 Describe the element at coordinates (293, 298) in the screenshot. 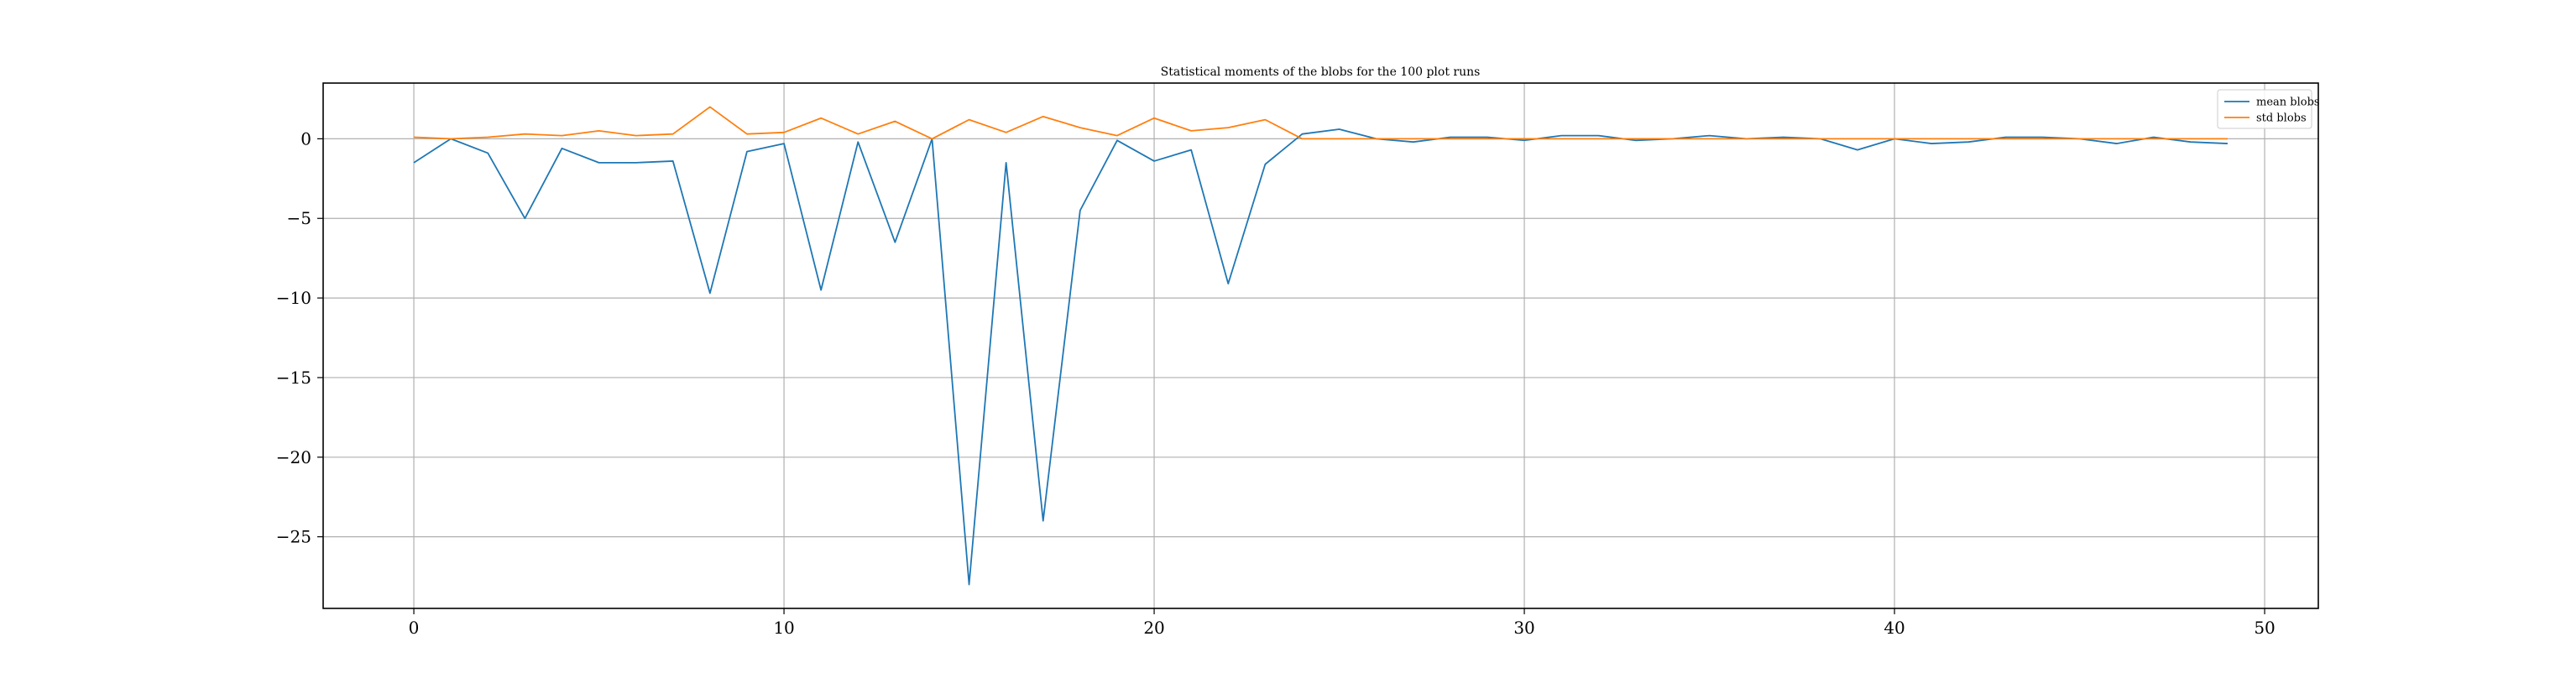

I see `y-tick-label: −10` at that location.